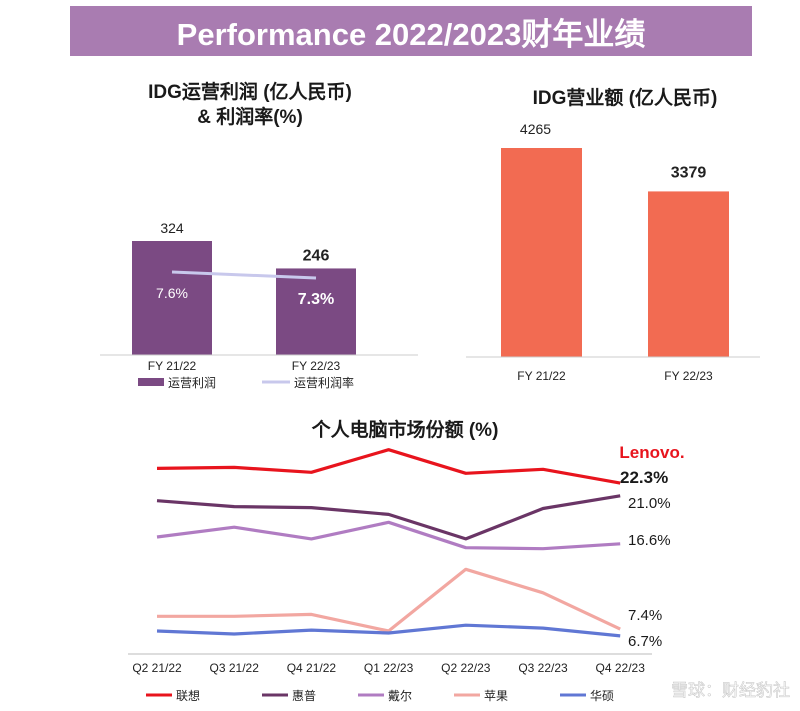 Image resolution: width=800 pixels, height=711 pixels. Describe the element at coordinates (649, 503) in the screenshot. I see `share-end-label-1: 21.0%` at that location.